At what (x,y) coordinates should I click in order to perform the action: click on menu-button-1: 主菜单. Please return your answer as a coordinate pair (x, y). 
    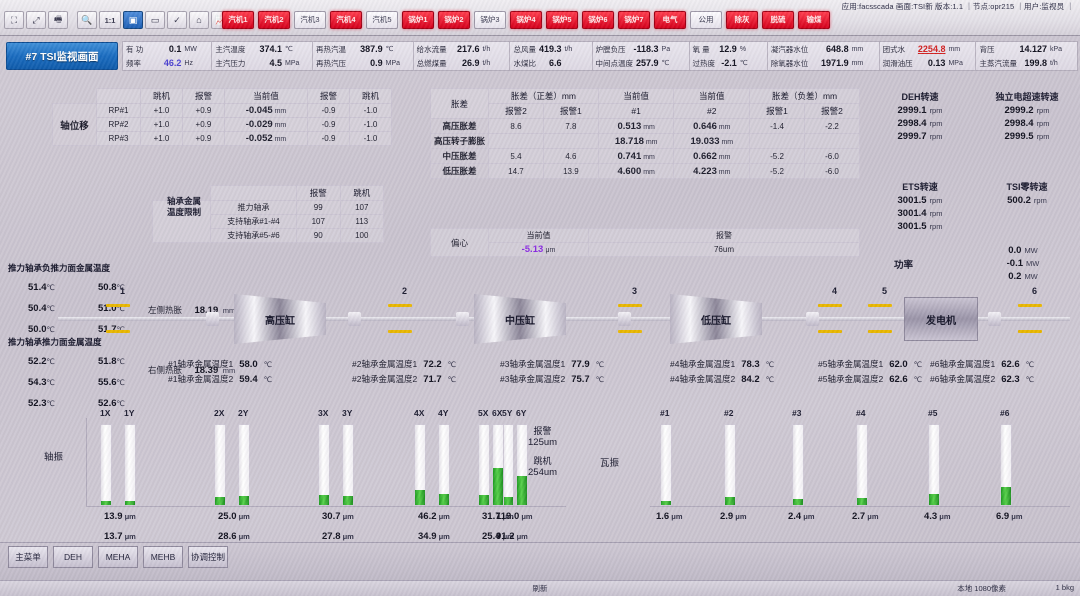
    Looking at the image, I should click on (28, 557).